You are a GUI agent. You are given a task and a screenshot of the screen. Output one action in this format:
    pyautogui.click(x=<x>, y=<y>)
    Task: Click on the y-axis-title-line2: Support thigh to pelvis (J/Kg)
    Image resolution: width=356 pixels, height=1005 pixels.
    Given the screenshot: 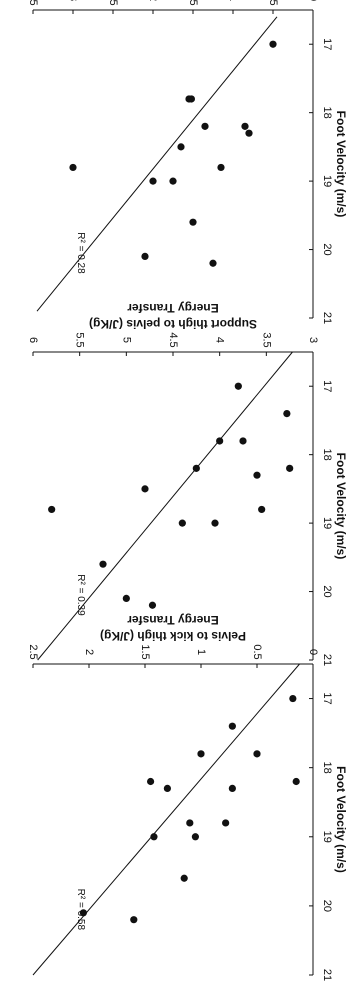 What is the action you would take?
    pyautogui.click(x=173, y=324)
    